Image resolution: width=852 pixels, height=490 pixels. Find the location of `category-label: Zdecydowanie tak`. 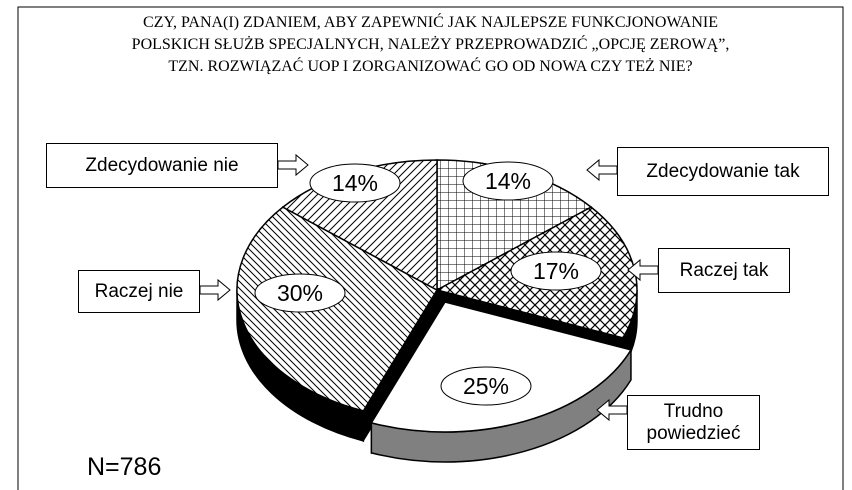

category-label: Zdecydowanie tak is located at coordinates (723, 171).